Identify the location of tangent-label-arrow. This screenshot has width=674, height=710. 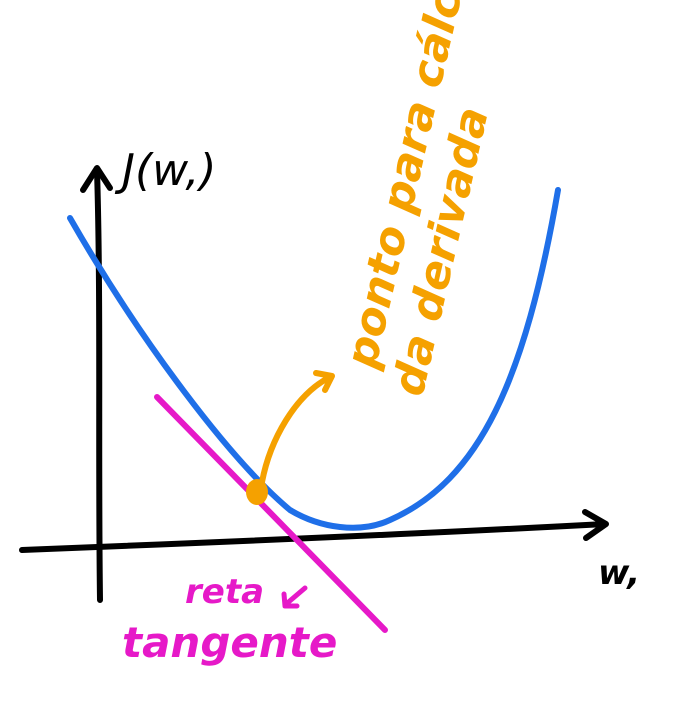
(295, 596).